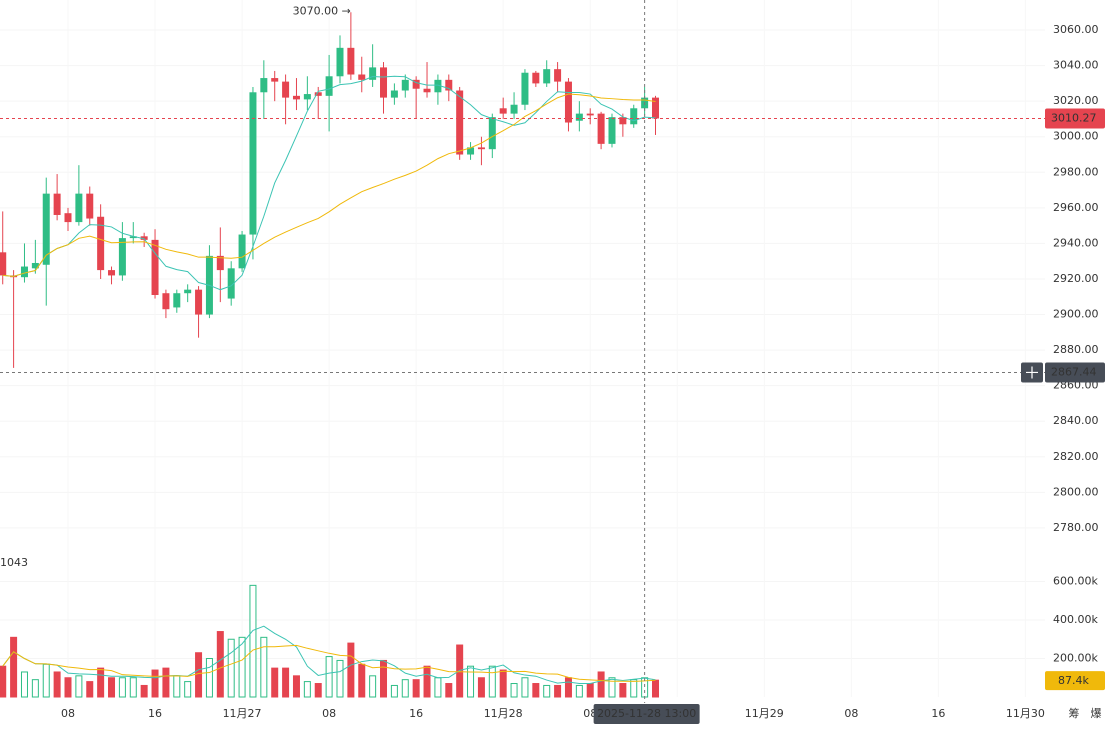  Describe the element at coordinates (1075, 118) in the screenshot. I see `last-price-tag` at that location.